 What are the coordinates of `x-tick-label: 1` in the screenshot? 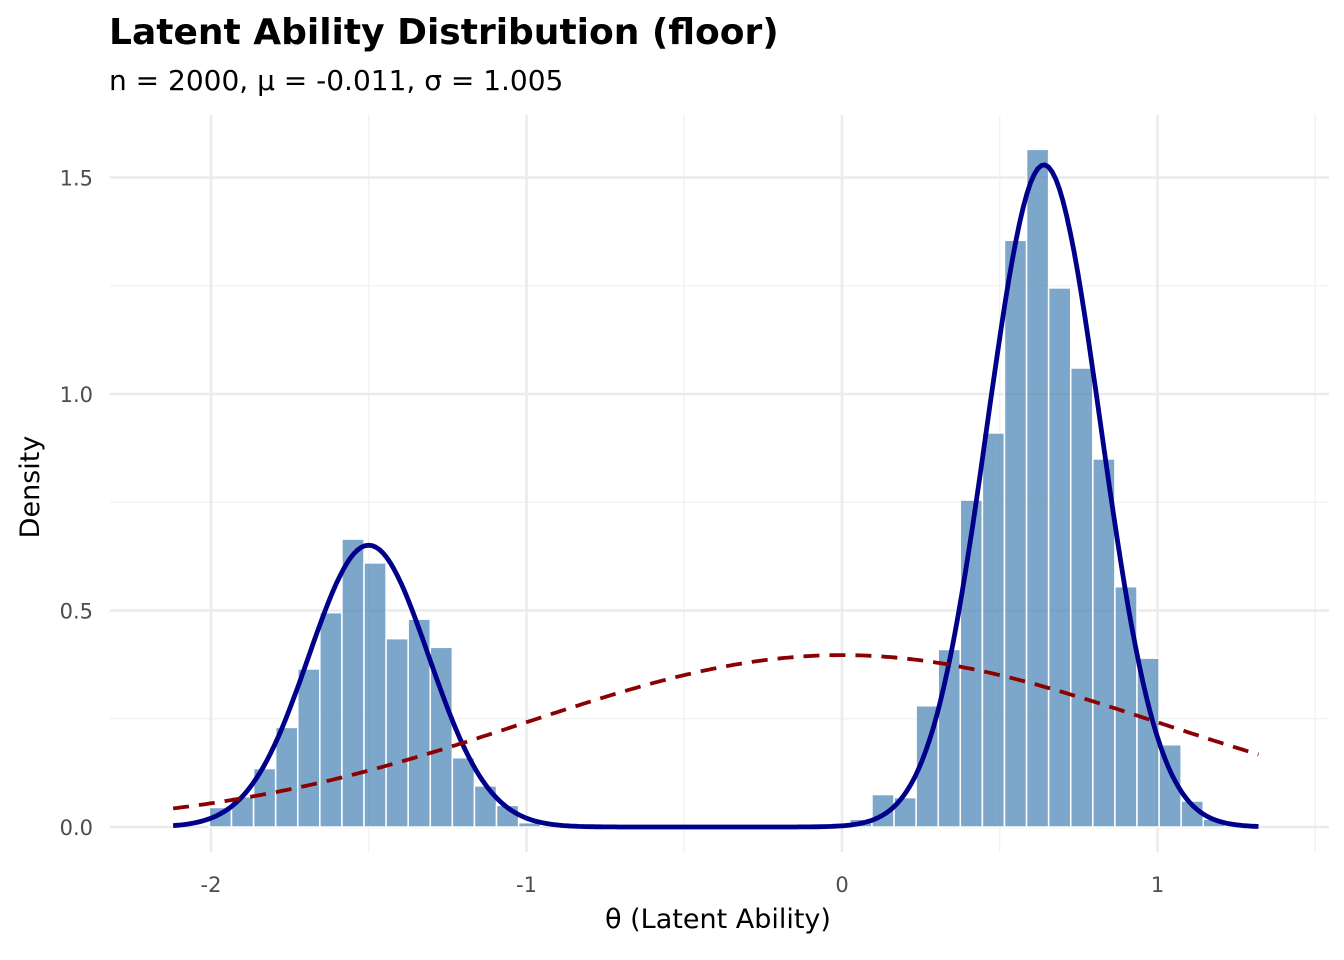 It's located at (1157, 885).